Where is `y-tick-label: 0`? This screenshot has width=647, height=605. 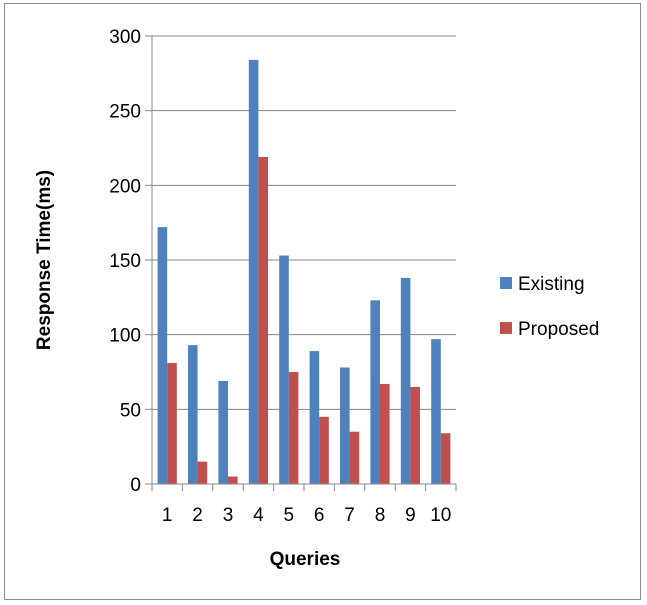 y-tick-label: 0 is located at coordinates (135, 485).